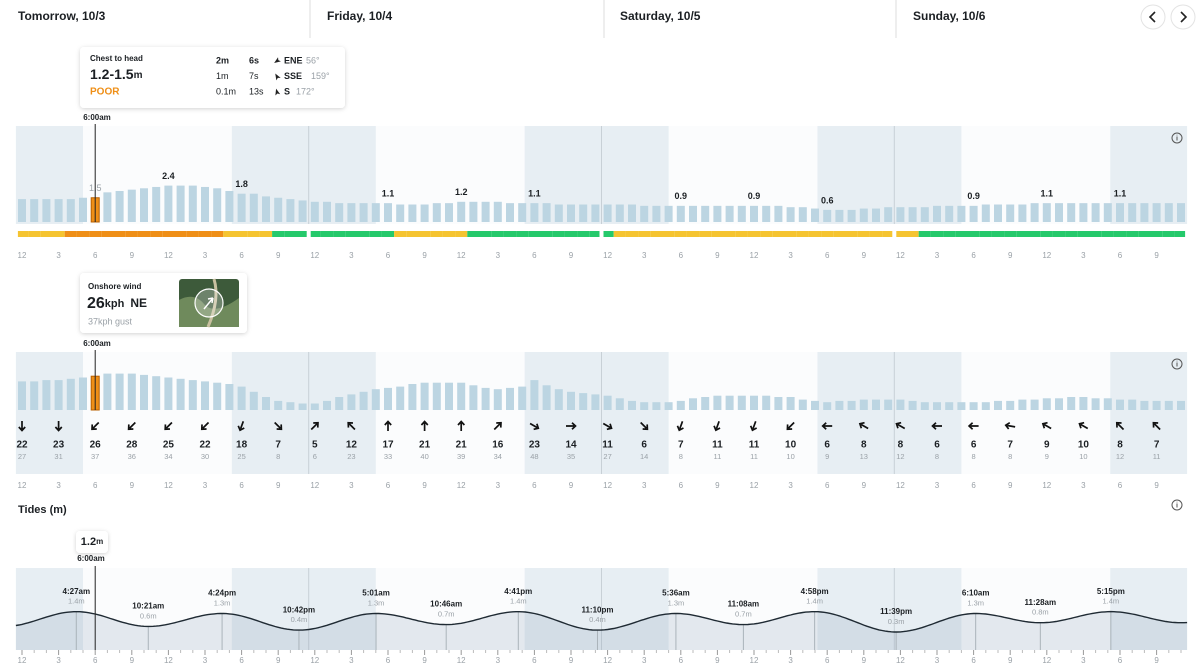  I want to click on day-tab: Friday, 10/4, so click(359, 16).